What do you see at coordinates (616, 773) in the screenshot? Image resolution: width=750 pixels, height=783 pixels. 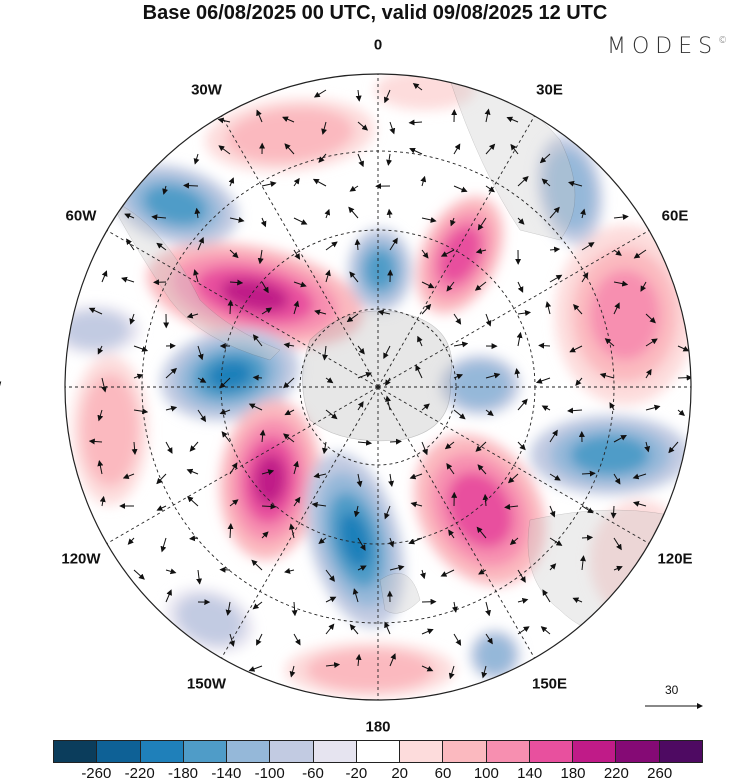 I see `colorbar-label: 220` at bounding box center [616, 773].